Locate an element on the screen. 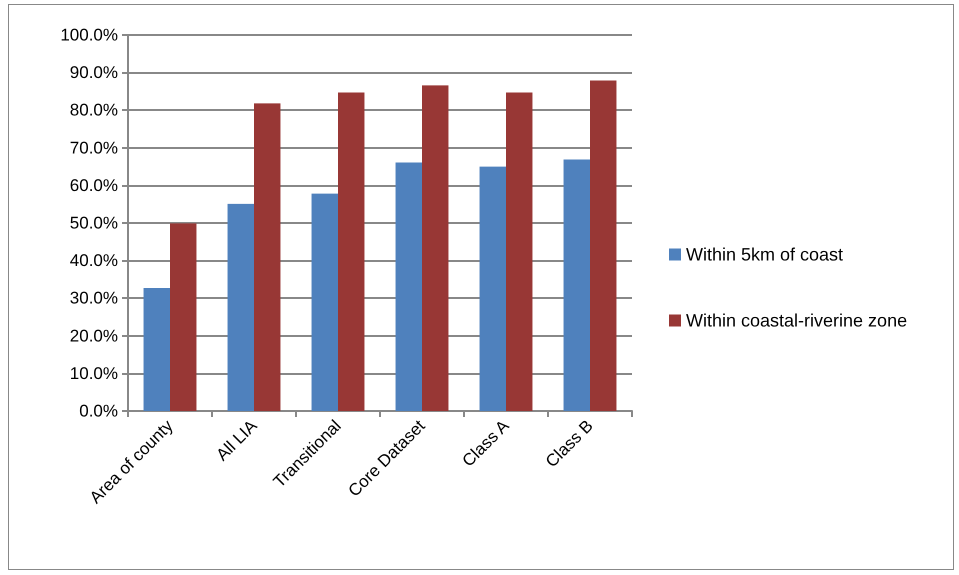  legend-label: Within 5km of coast is located at coordinates (765, 254).